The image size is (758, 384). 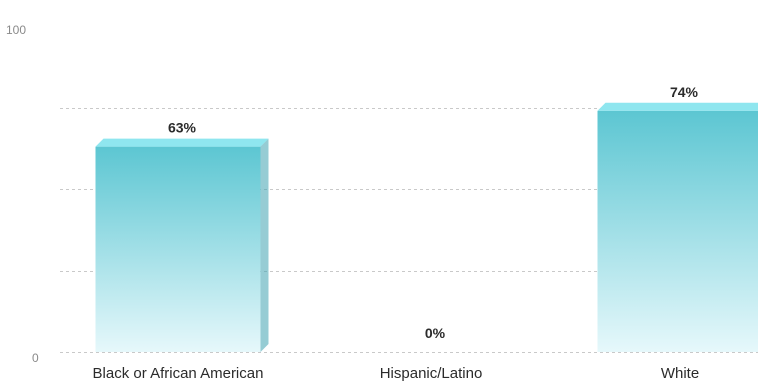 What do you see at coordinates (22, 194) in the screenshot?
I see `y-axis: 100 0` at bounding box center [22, 194].